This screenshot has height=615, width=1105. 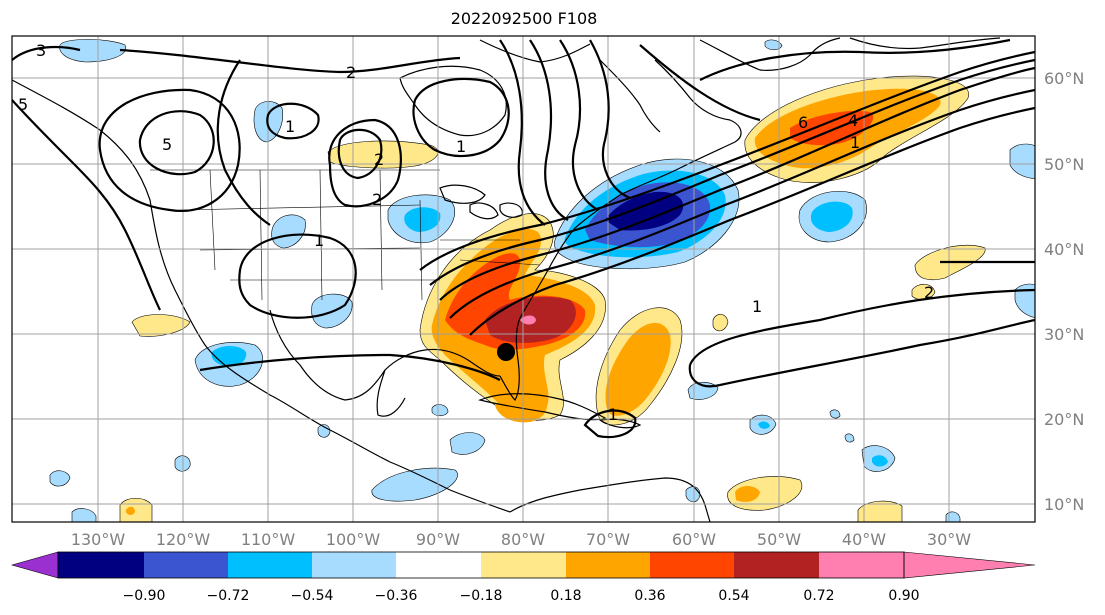 I want to click on lat-label: 30°N, so click(x=1064, y=334).